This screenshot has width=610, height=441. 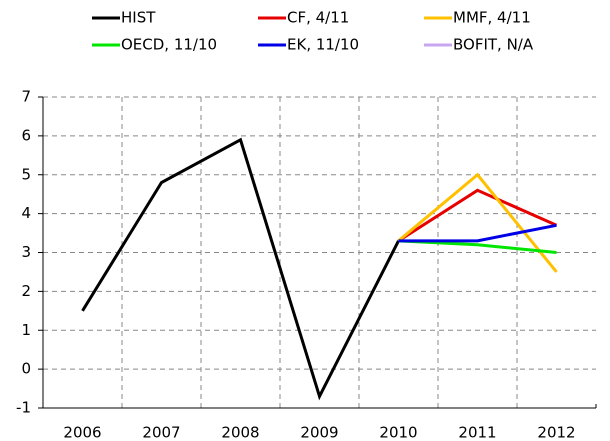 I want to click on legend-label: EK, 11/10, so click(x=323, y=45).